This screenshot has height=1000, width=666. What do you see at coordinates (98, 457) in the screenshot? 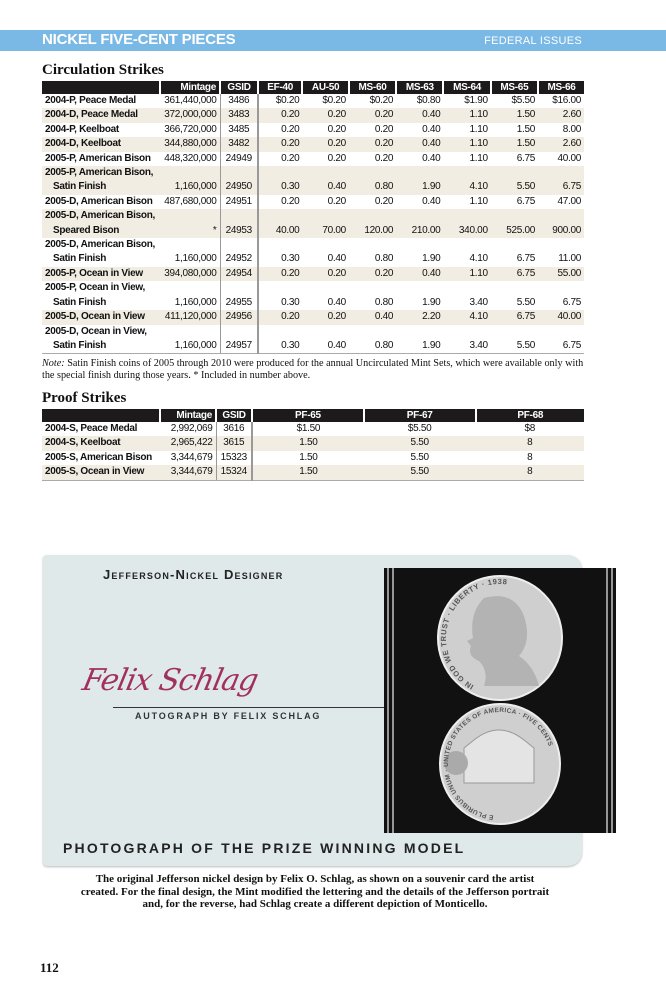
I see `row-label-line: 2005-S, American Bison` at bounding box center [98, 457].